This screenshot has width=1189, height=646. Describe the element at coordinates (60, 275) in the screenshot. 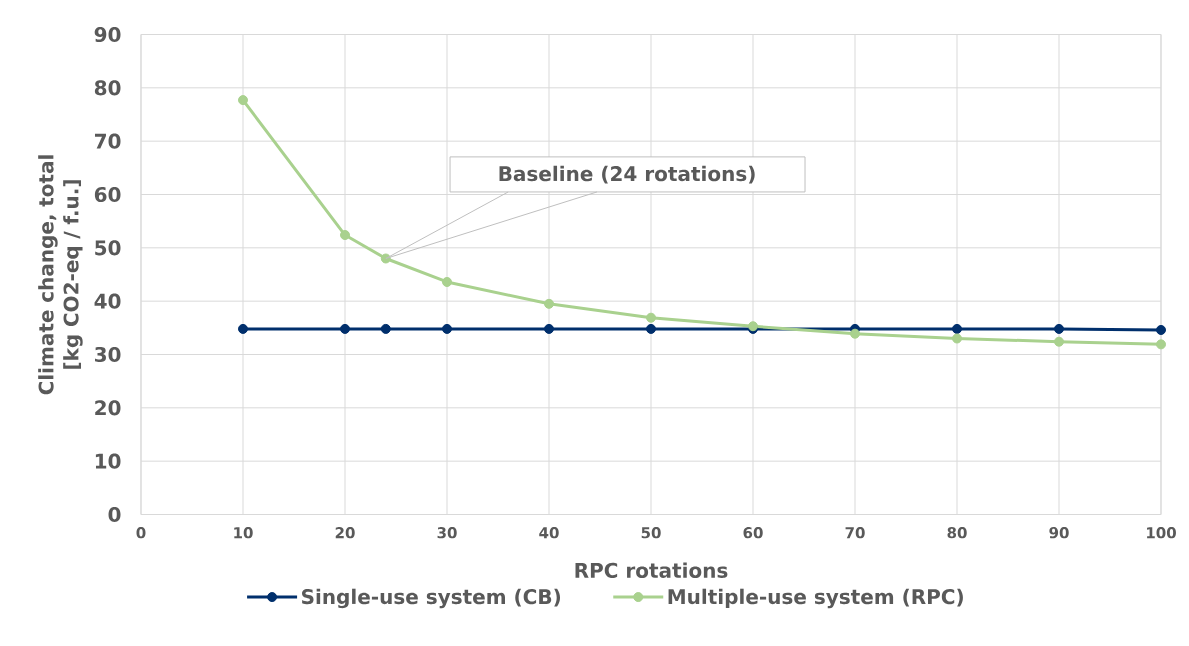

I see `y-axis-title: Climate change, total [kg CO2-eq / f.u.]` at that location.